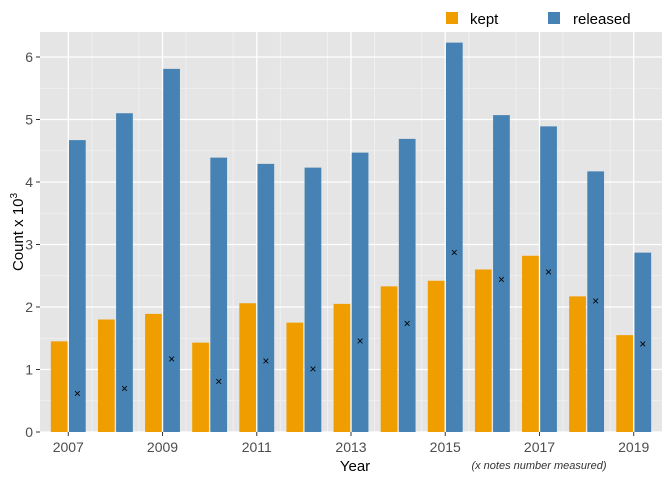 The height and width of the screenshot is (480, 672). What do you see at coordinates (124, 388) in the screenshot?
I see `measured-marker-2008: ×` at bounding box center [124, 388].